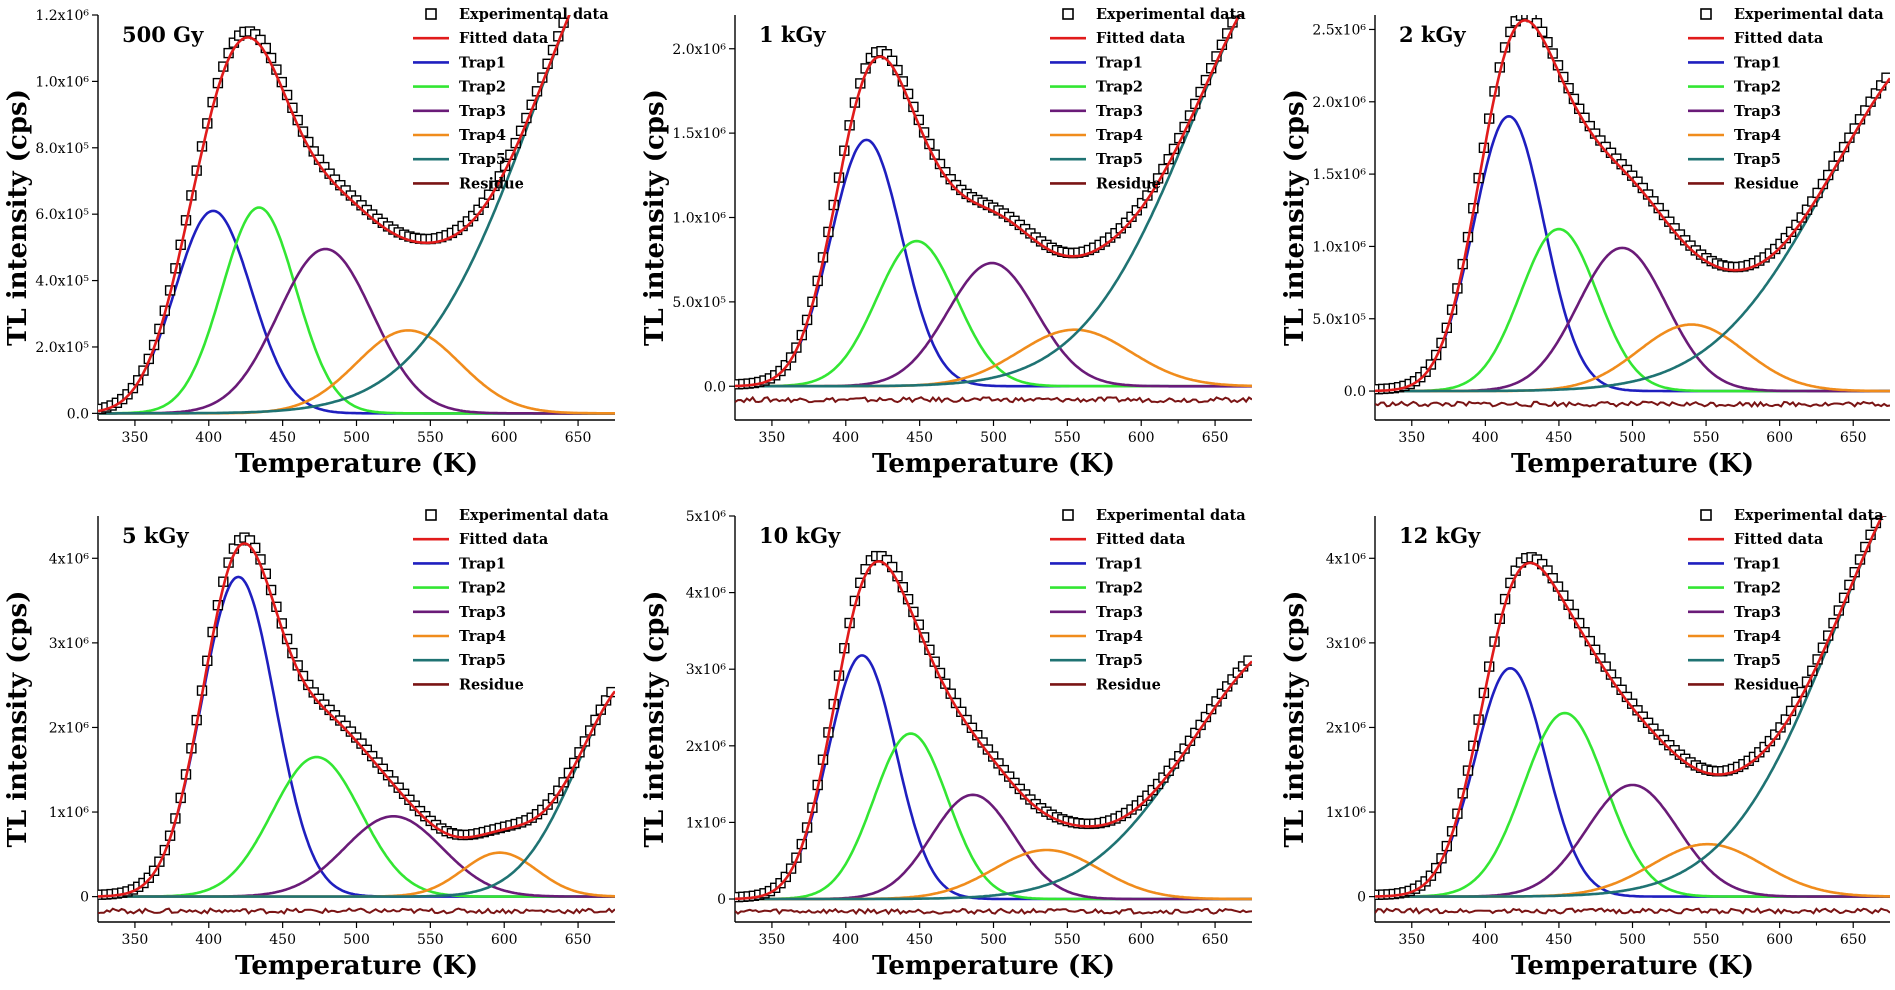 The height and width of the screenshot is (990, 1895). Describe the element at coordinates (1339, 30) in the screenshot. I see `y-tick-label: 2.5x10⁶` at that location.